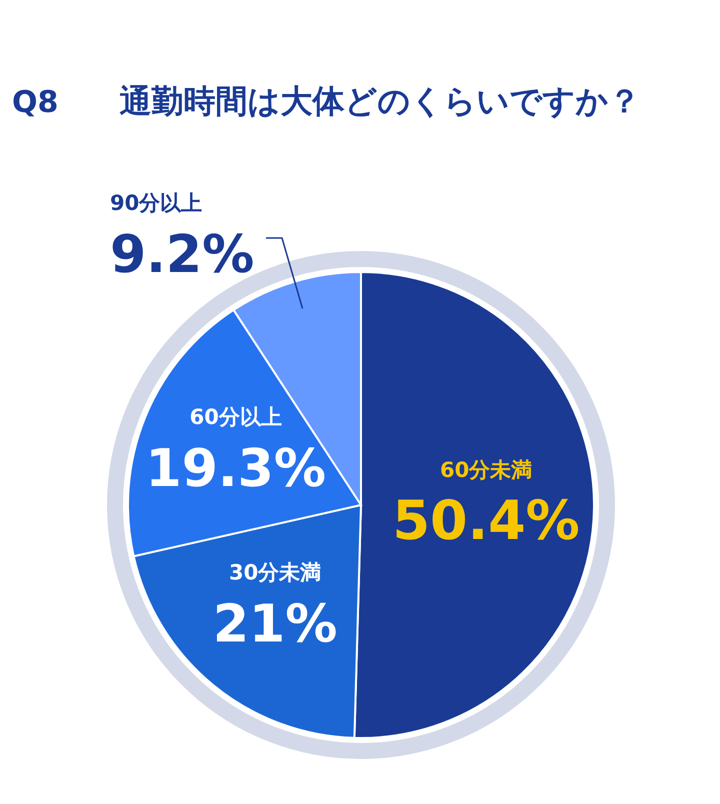 The image size is (720, 804). What do you see at coordinates (486, 470) in the screenshot?
I see `slice-label: 60分未満` at bounding box center [486, 470].